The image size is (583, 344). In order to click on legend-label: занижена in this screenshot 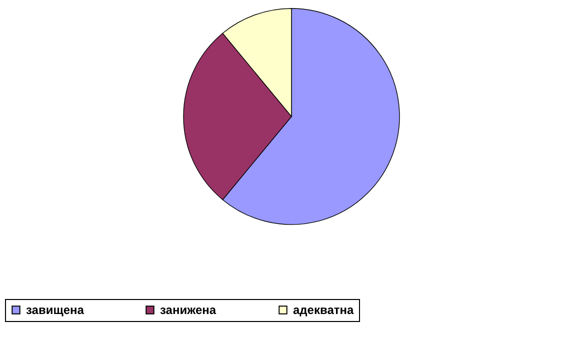, I will do `click(188, 310)`.